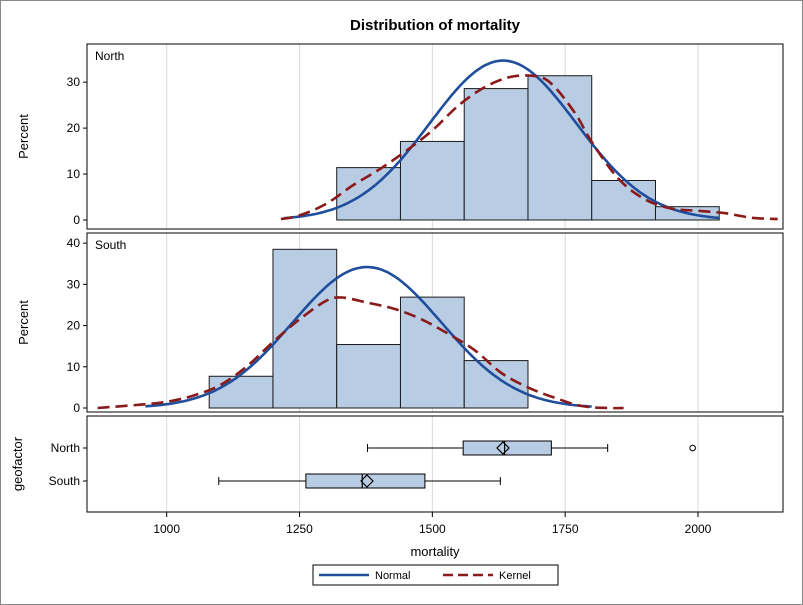  I want to click on x-tick-label: 2000, so click(698, 529).